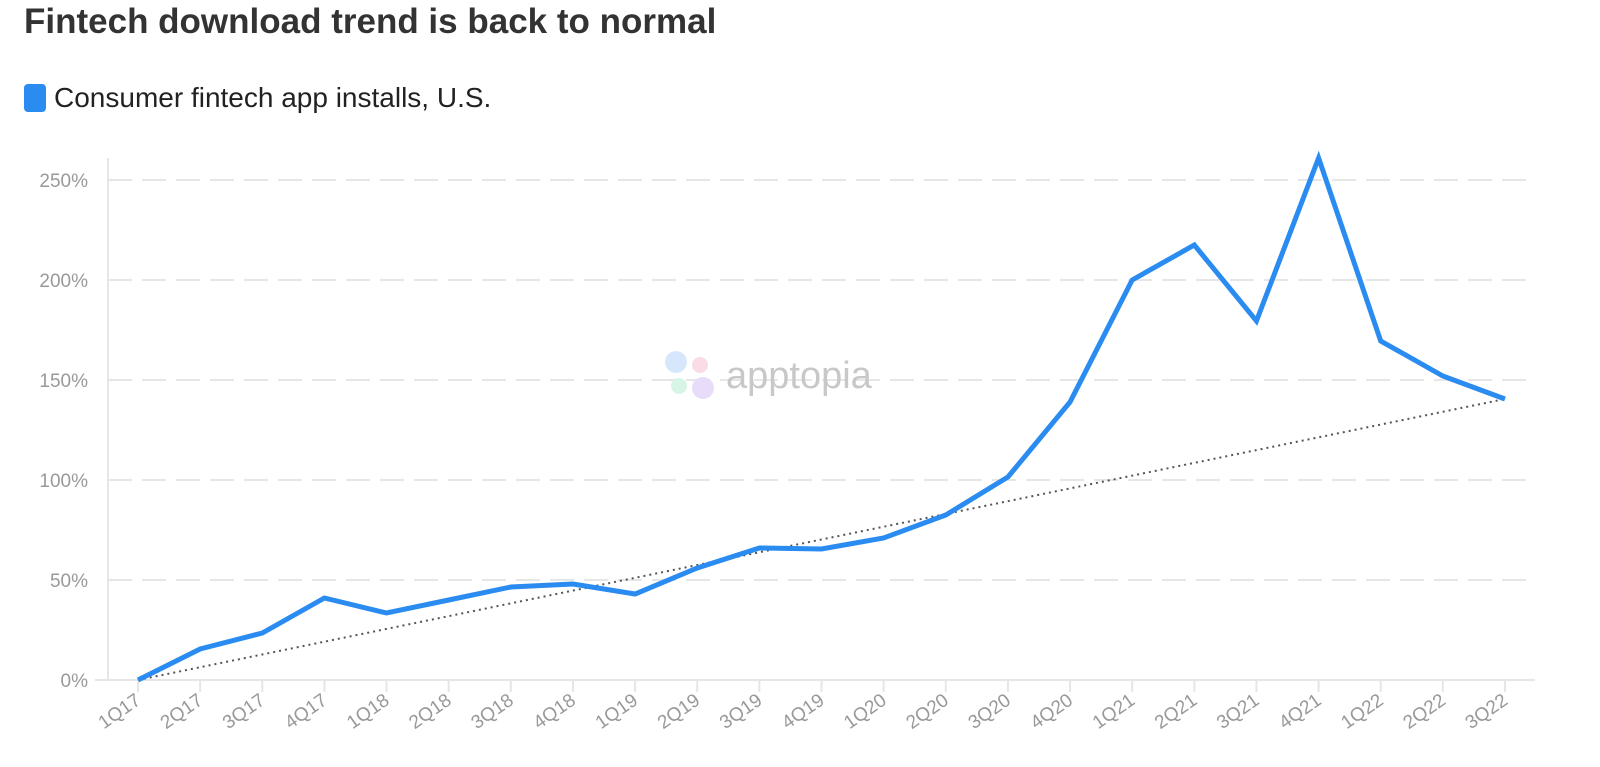  Describe the element at coordinates (990, 712) in the screenshot. I see `x-tick-label: 3Q20` at that location.